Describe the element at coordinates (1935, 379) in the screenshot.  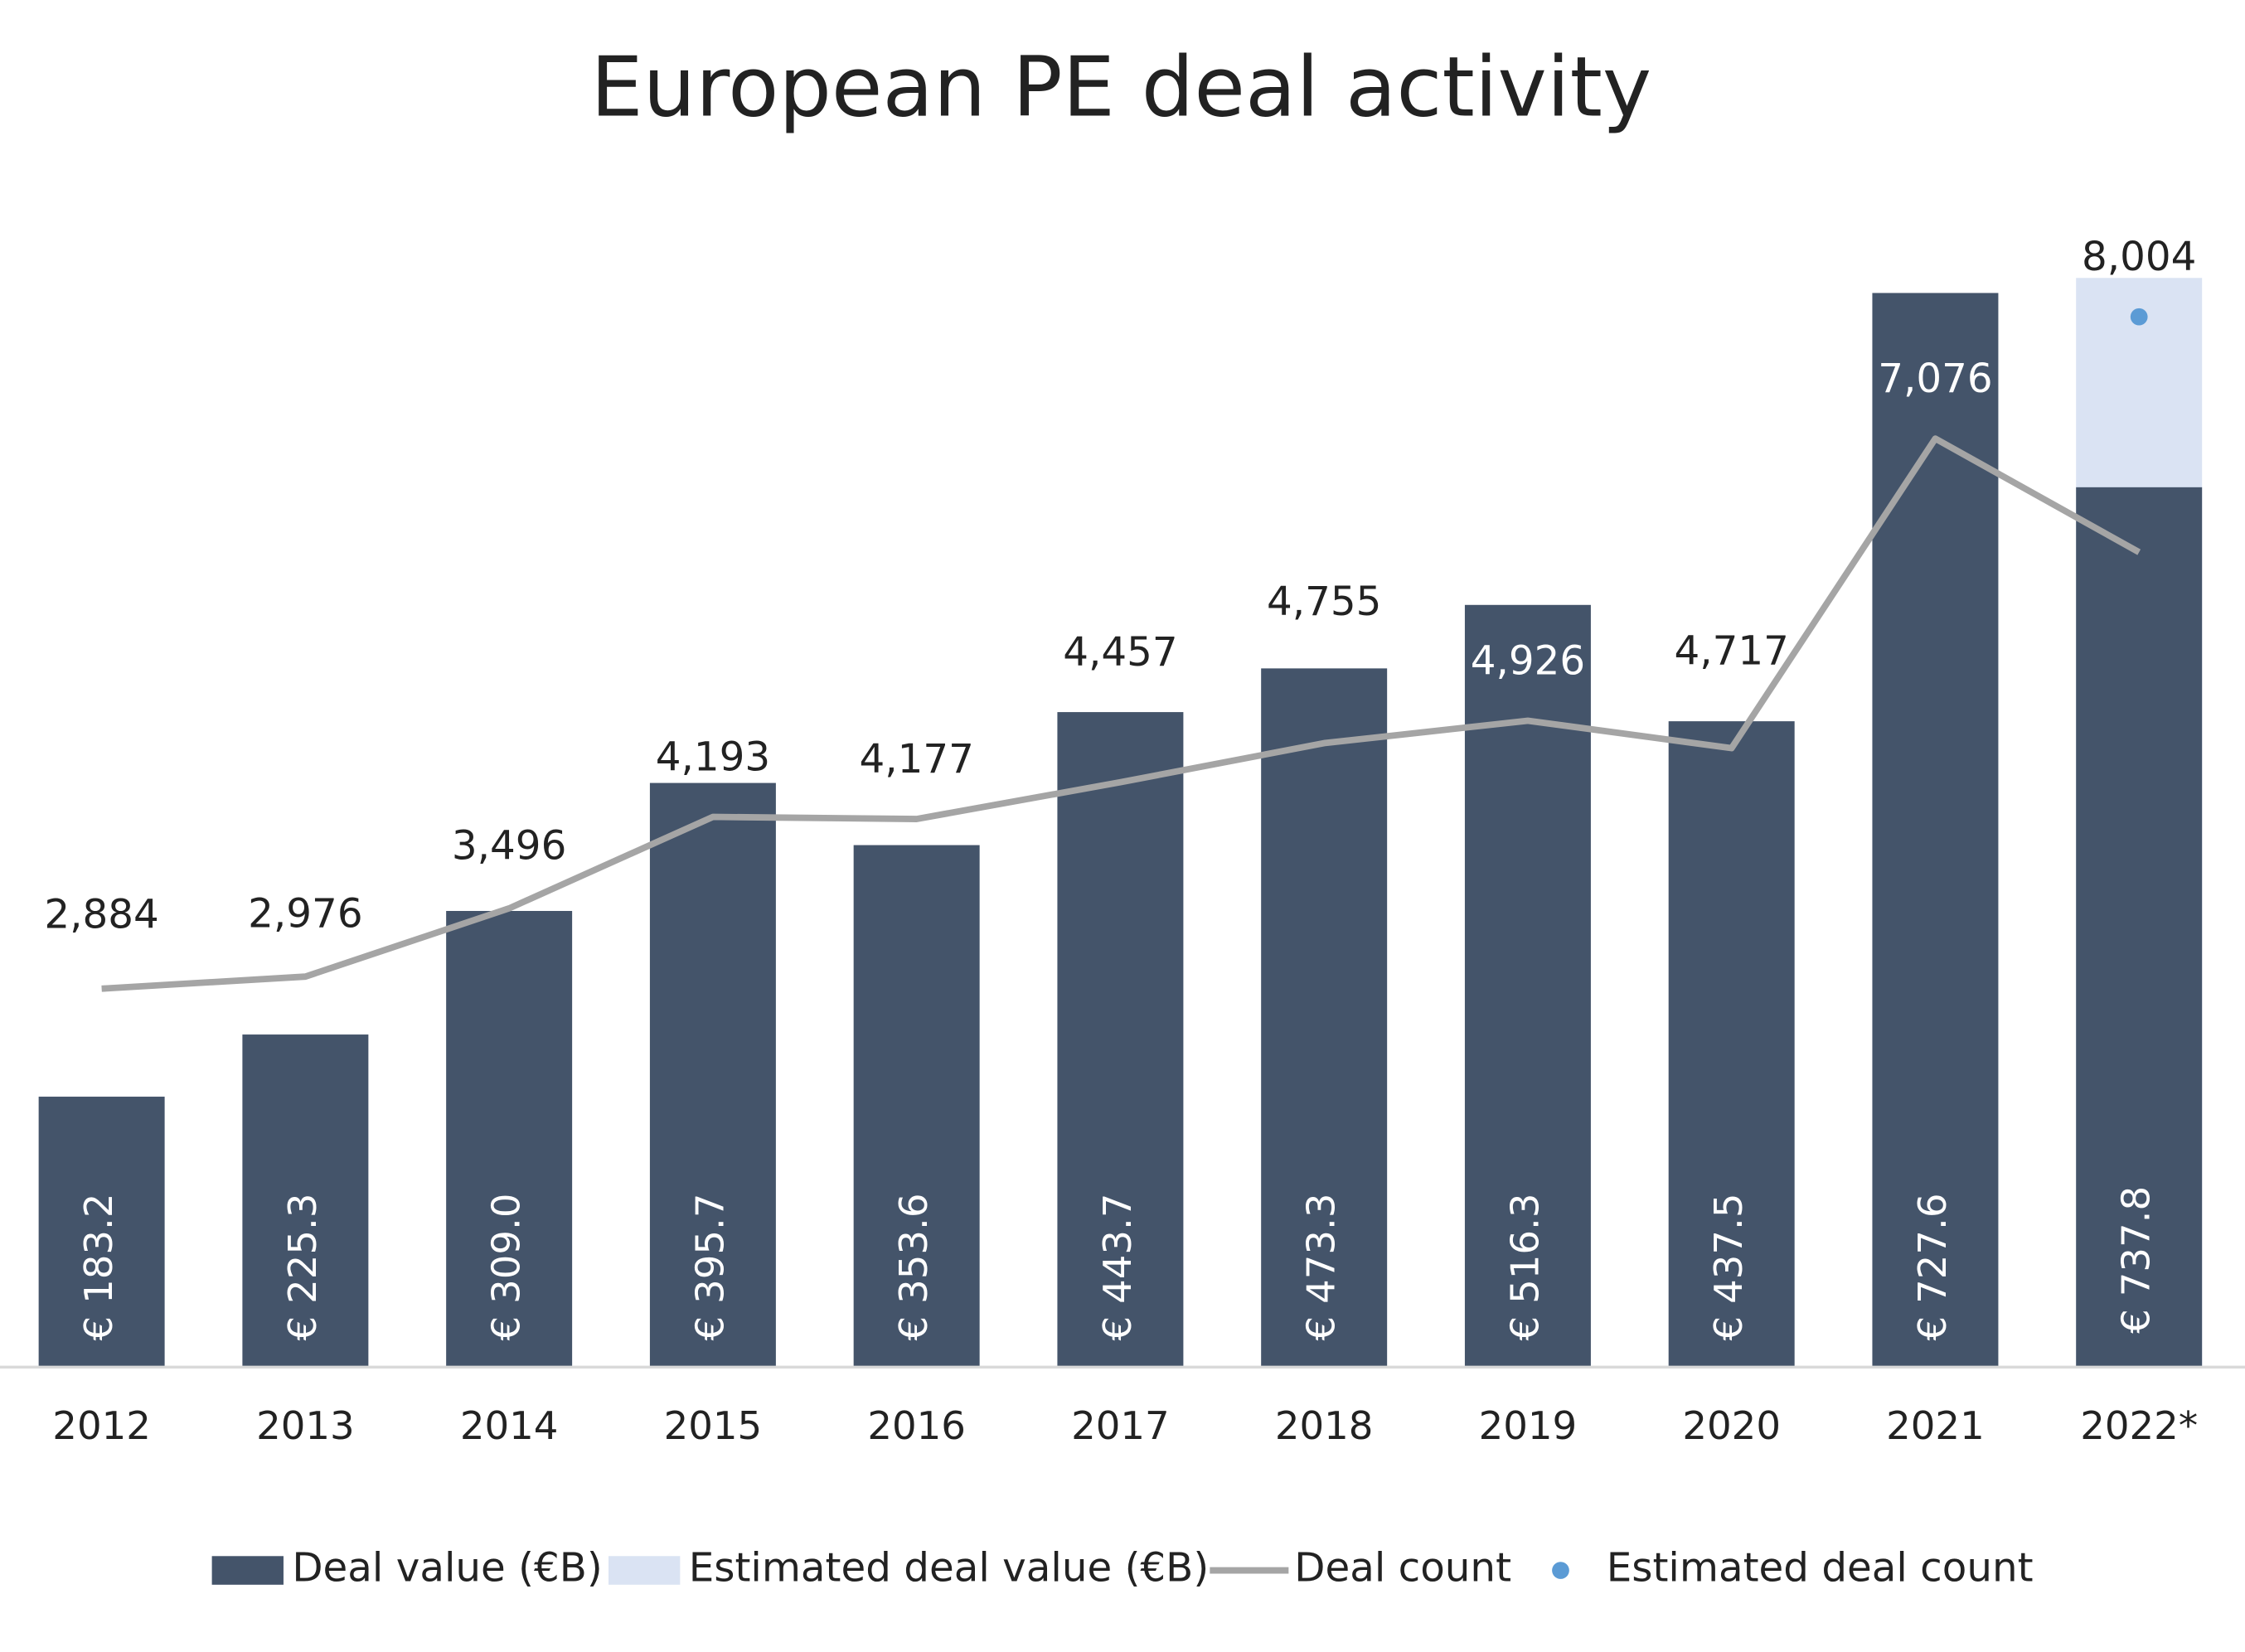
I see `line-value-label: 7,076` at that location.